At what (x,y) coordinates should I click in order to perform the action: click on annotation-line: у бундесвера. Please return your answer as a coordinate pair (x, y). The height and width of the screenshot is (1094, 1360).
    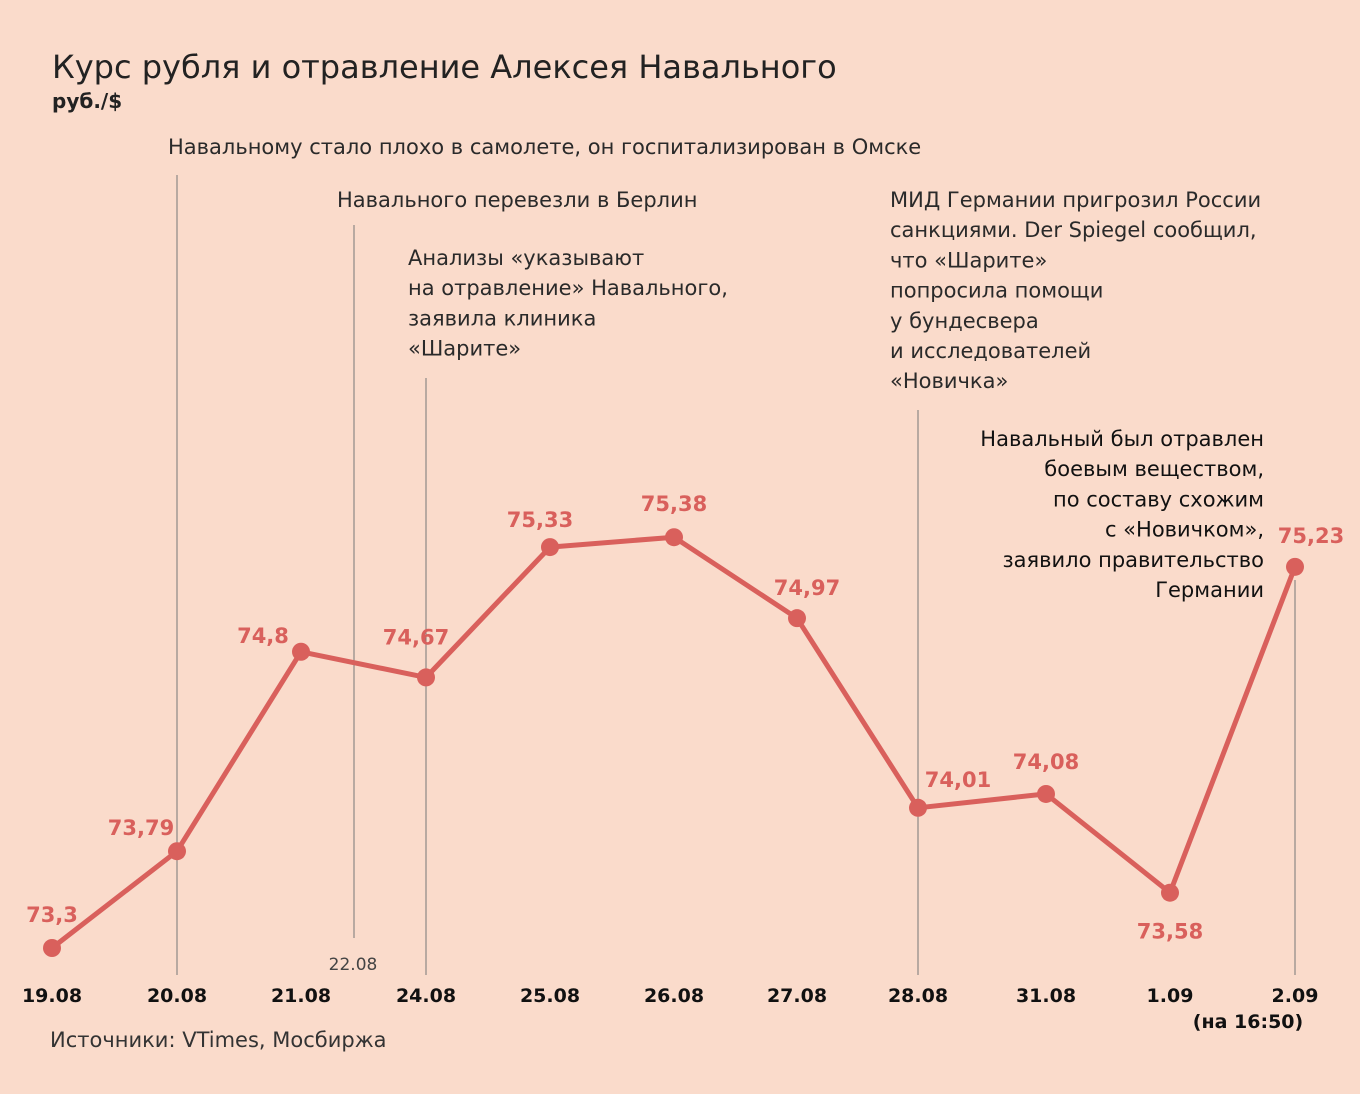
    Looking at the image, I should click on (964, 321).